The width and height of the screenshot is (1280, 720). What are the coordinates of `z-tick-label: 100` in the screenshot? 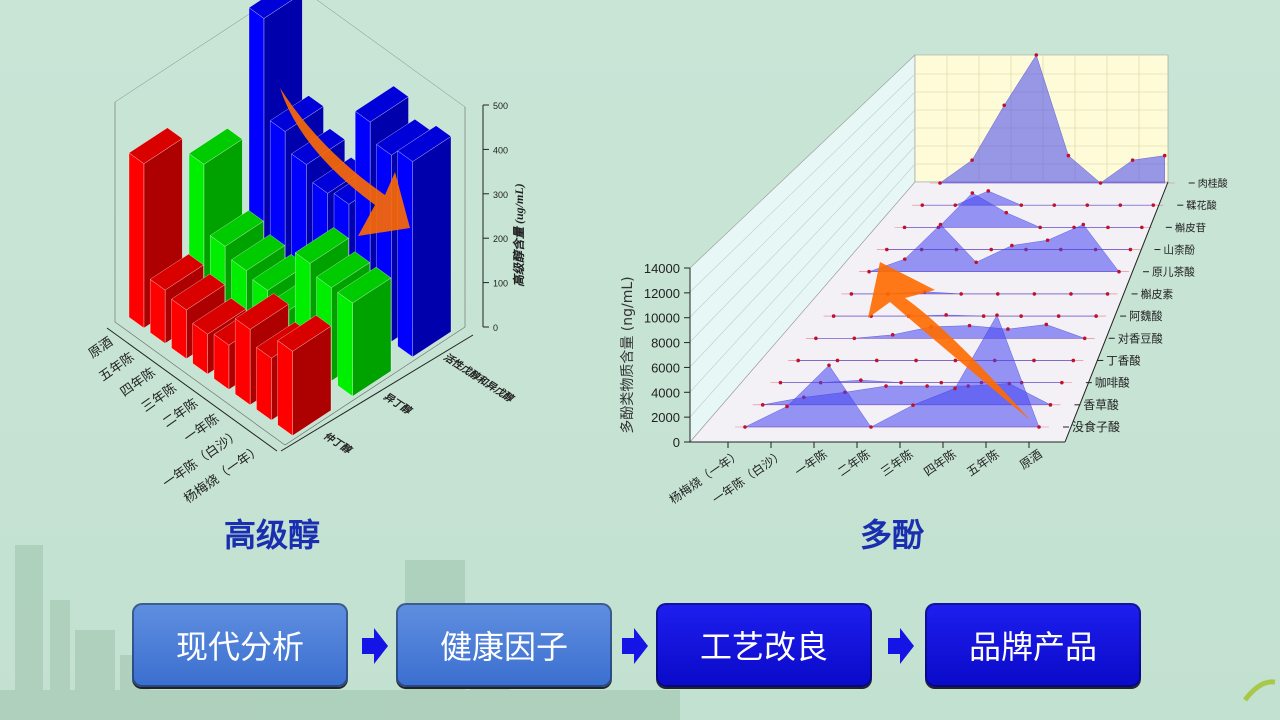 It's located at (500, 284).